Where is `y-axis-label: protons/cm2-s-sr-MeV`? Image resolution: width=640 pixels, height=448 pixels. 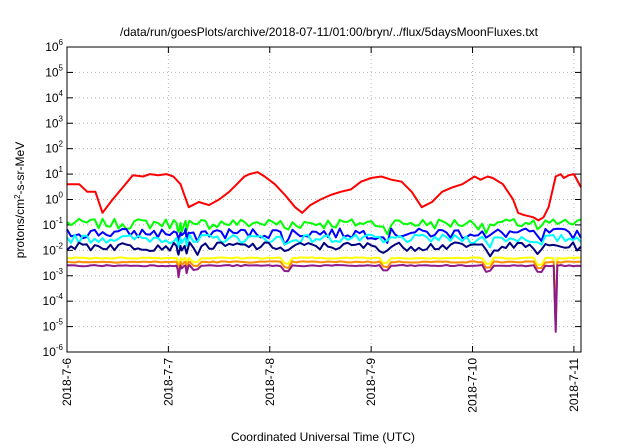 y-axis-label: protons/cm2-s-sr-MeV is located at coordinates (20, 200).